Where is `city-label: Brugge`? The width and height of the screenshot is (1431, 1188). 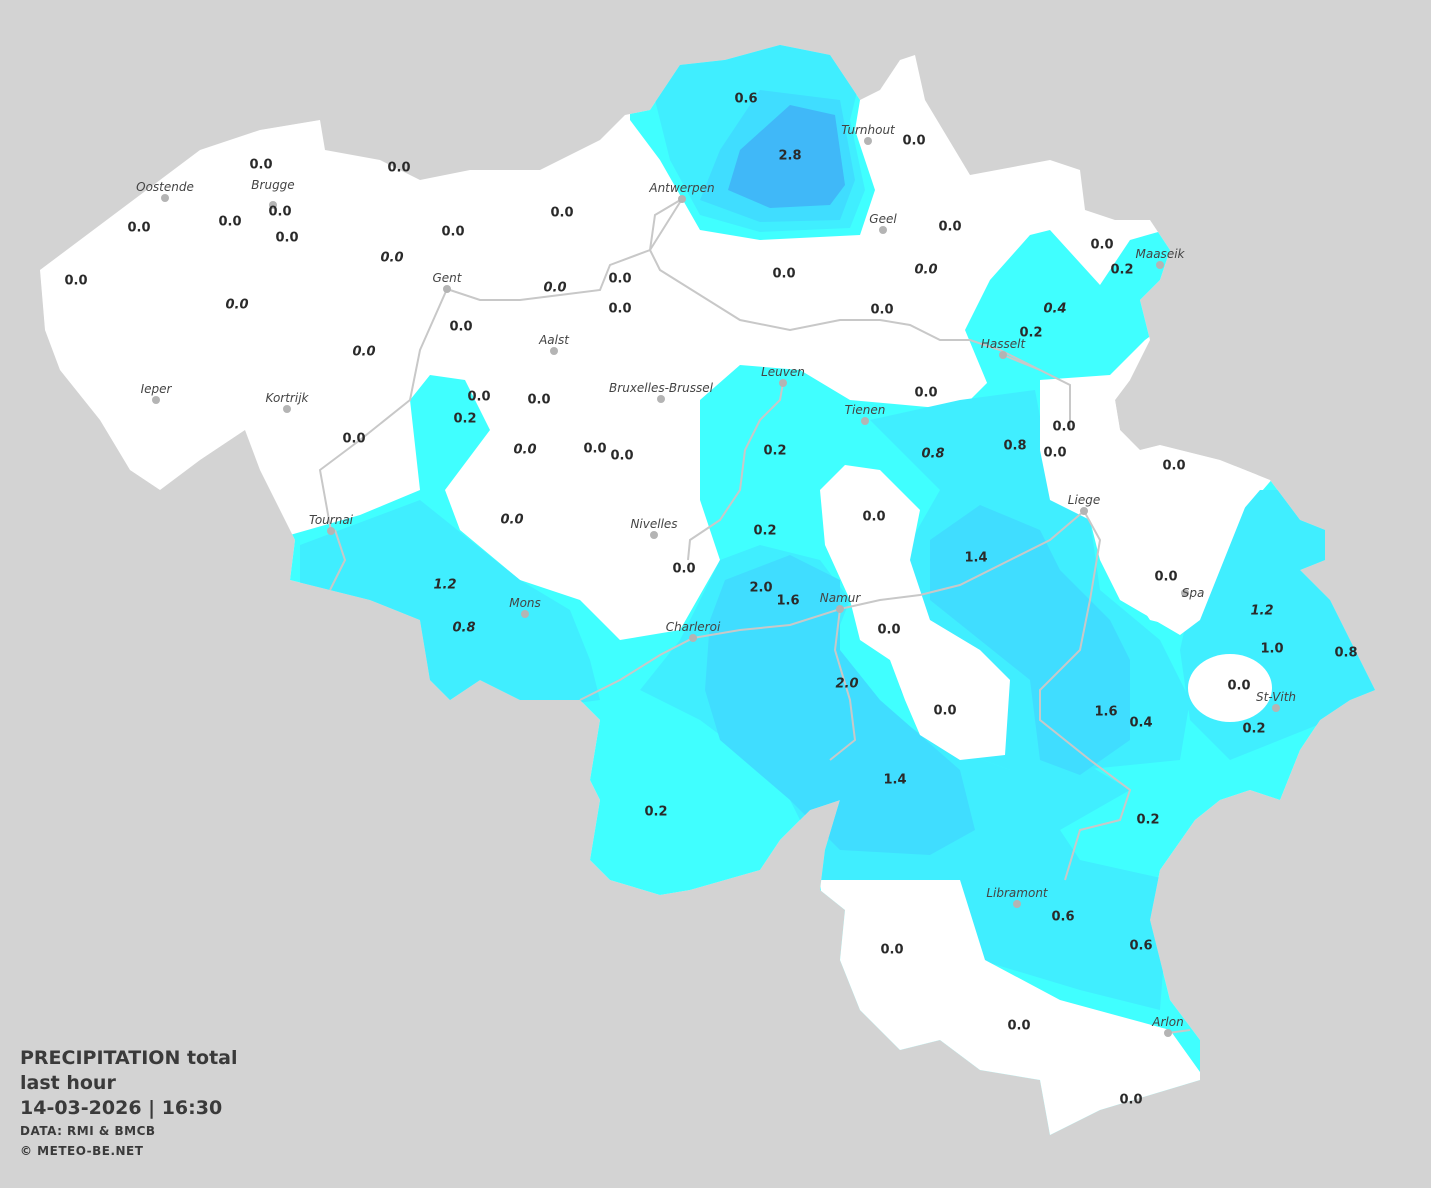
city-label: Brugge is located at coordinates (272, 185).